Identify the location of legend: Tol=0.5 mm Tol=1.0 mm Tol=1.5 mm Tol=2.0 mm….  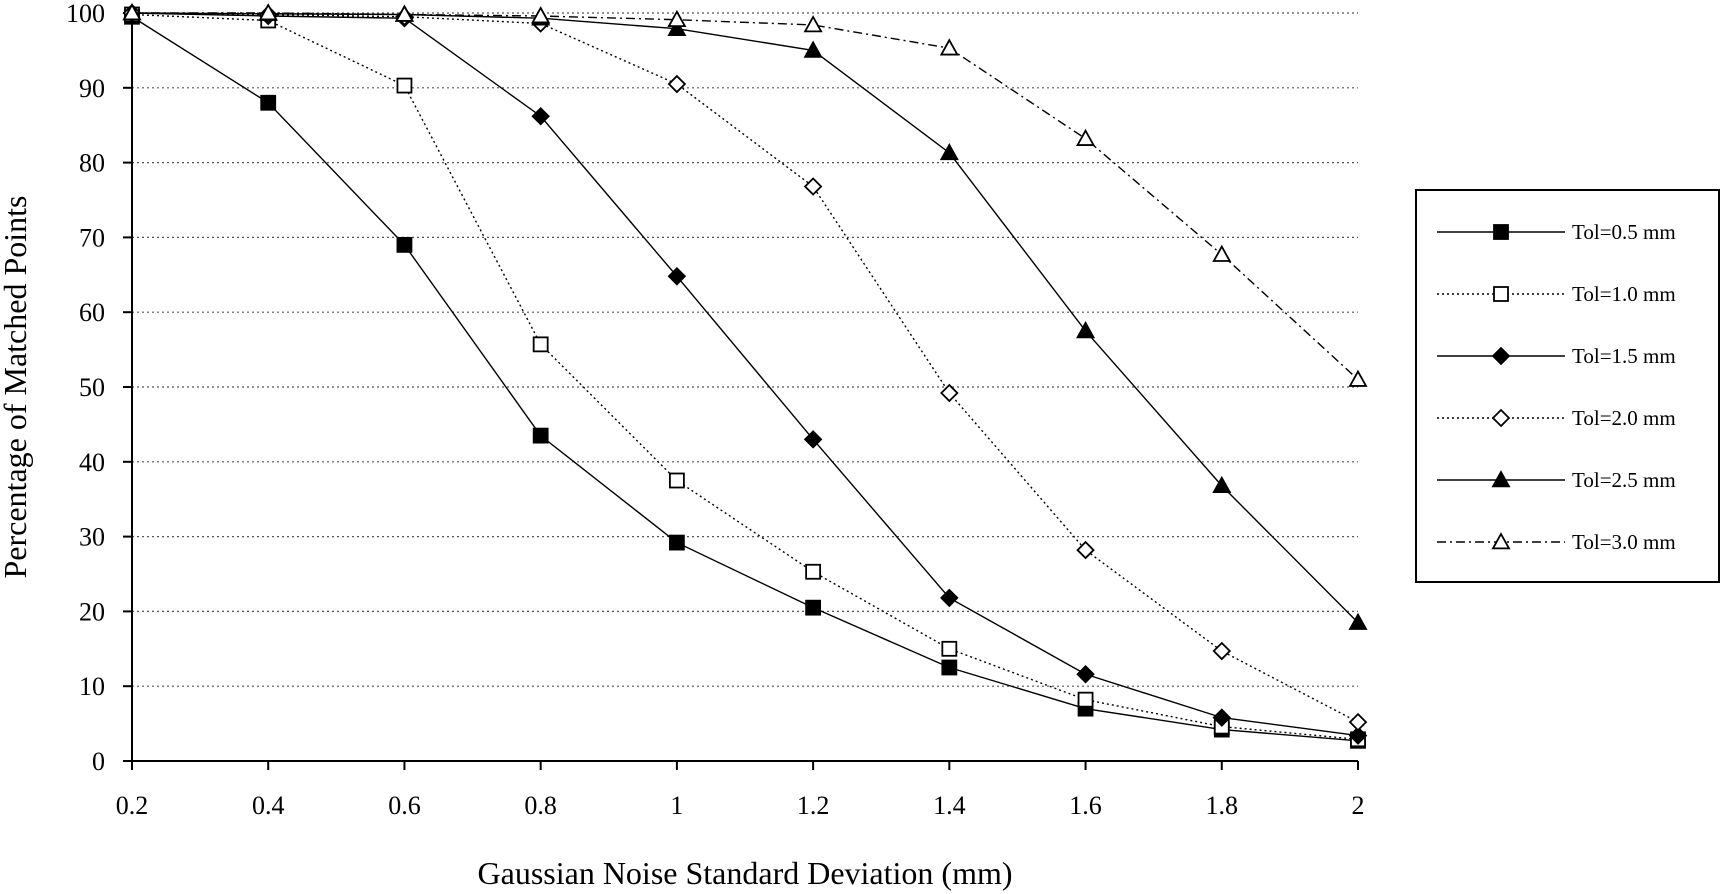
(1567, 386).